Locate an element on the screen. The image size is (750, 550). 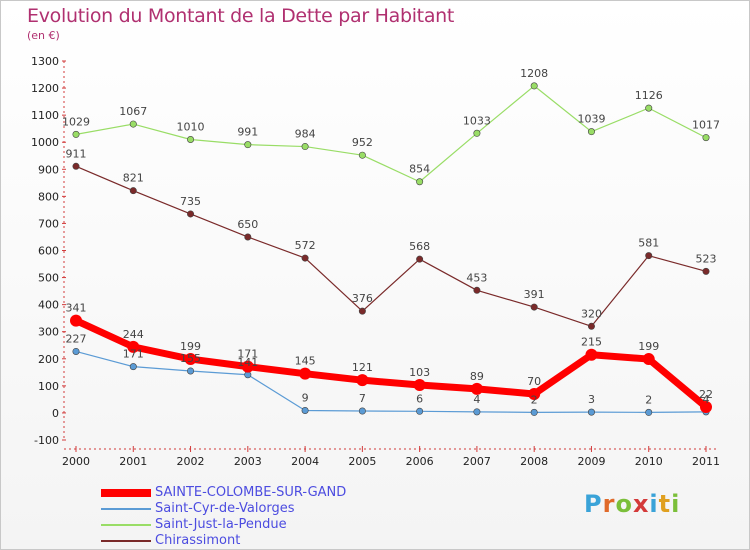
y-tick-label: 800 is located at coordinates (48, 196).